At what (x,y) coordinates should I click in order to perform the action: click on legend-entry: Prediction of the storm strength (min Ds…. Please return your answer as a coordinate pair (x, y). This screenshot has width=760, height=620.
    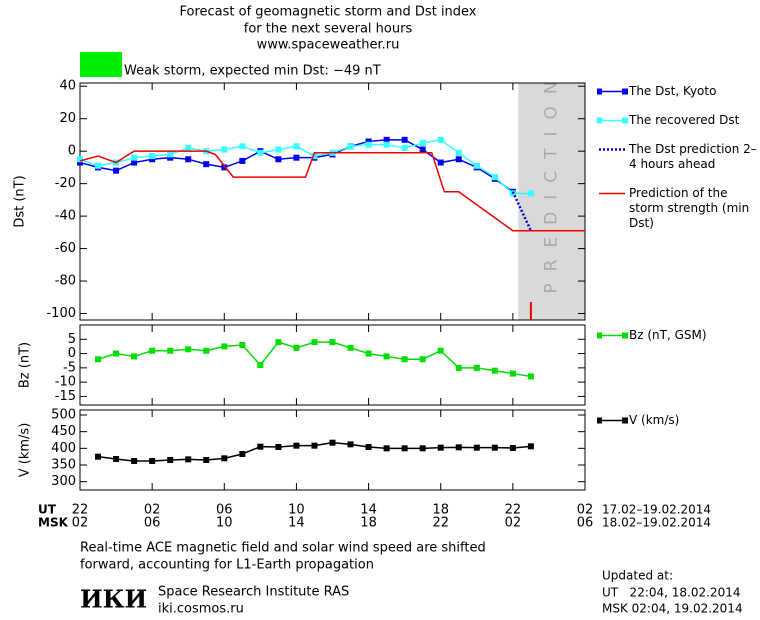
    Looking at the image, I should click on (677, 208).